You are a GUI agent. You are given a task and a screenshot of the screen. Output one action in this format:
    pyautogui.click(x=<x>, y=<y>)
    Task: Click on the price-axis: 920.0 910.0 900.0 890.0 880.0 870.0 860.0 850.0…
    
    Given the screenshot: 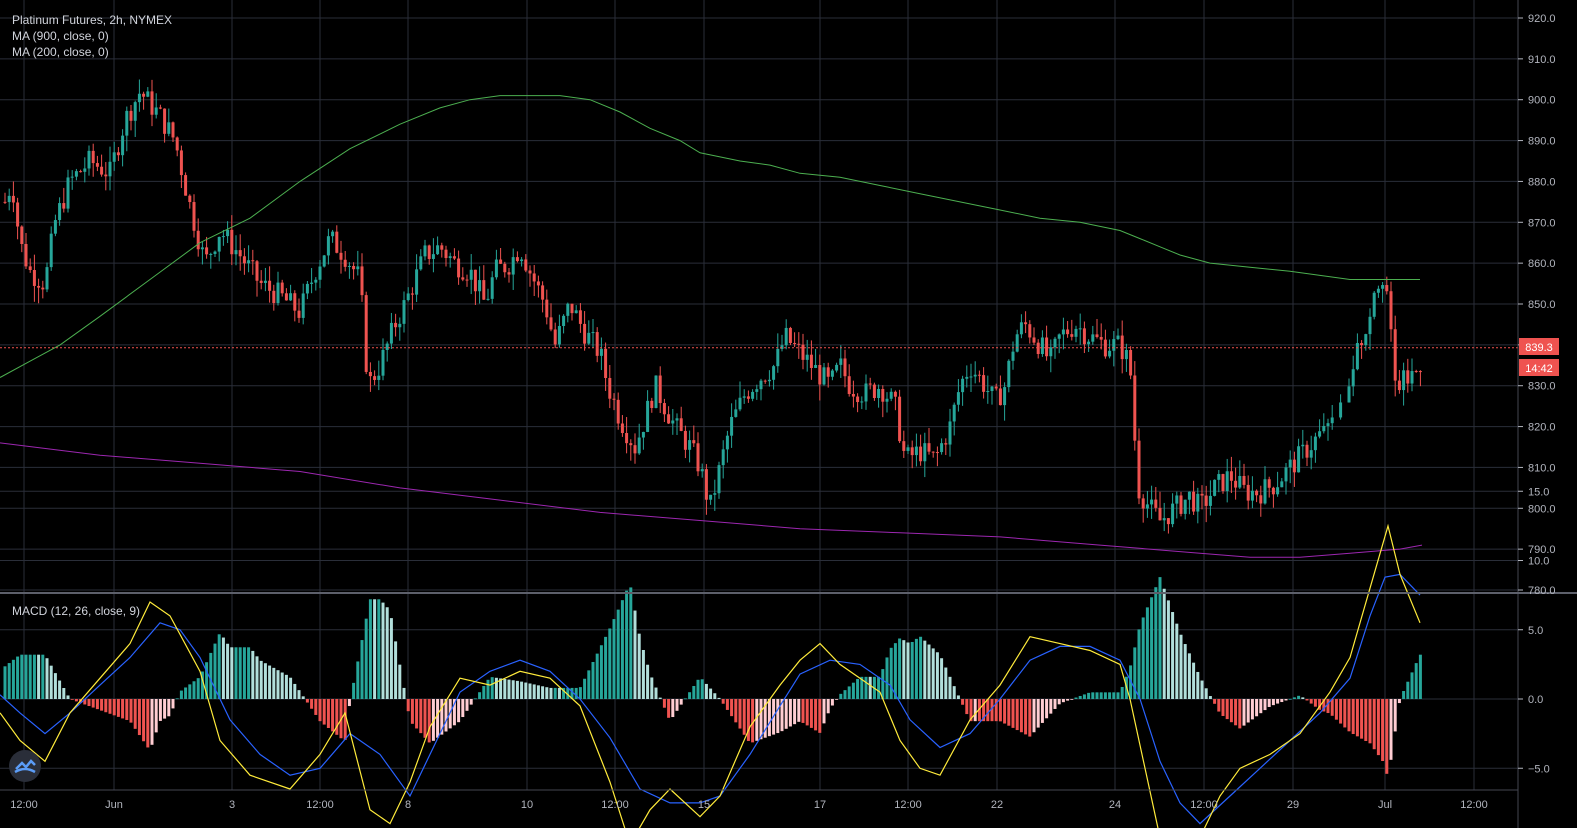 What is the action you would take?
    pyautogui.click(x=1537, y=305)
    